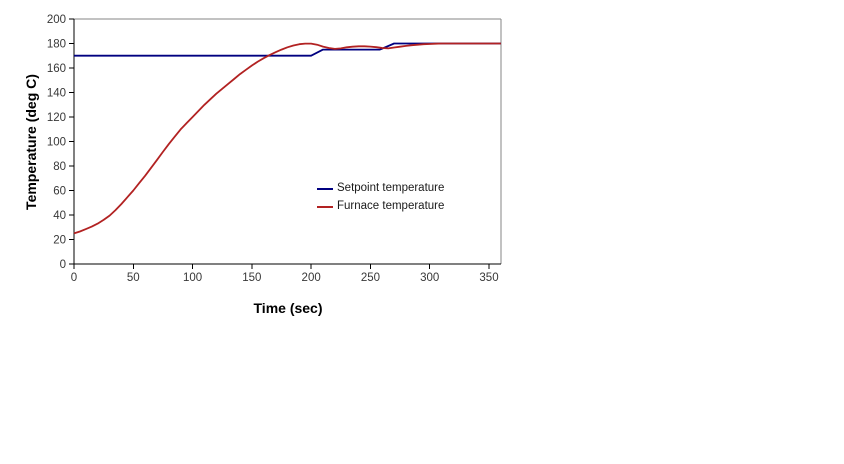  What do you see at coordinates (56, 94) in the screenshot?
I see `y-tick-label: 140` at bounding box center [56, 94].